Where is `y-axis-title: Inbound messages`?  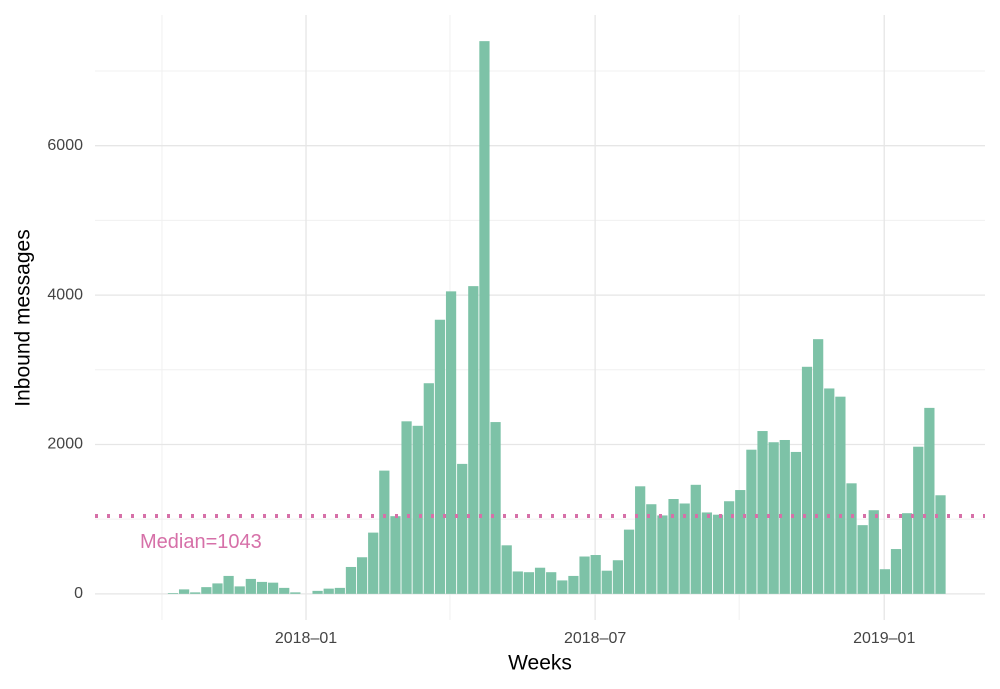
y-axis-title: Inbound messages is located at coordinates (23, 317).